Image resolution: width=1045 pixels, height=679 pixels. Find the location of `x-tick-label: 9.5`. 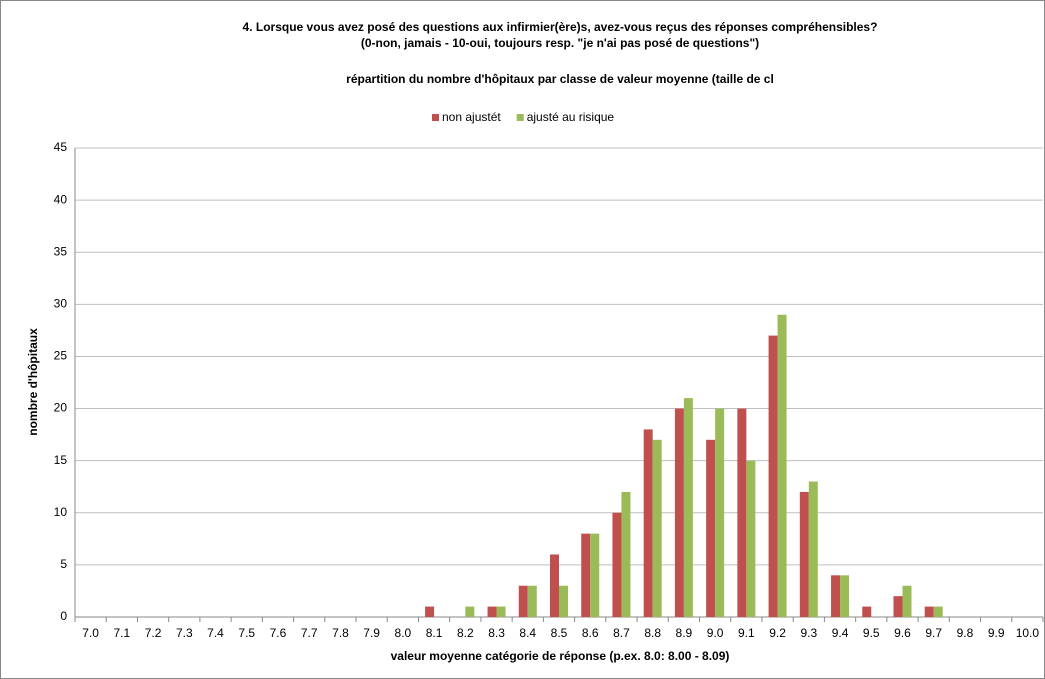

x-tick-label: 9.5 is located at coordinates (871, 633).